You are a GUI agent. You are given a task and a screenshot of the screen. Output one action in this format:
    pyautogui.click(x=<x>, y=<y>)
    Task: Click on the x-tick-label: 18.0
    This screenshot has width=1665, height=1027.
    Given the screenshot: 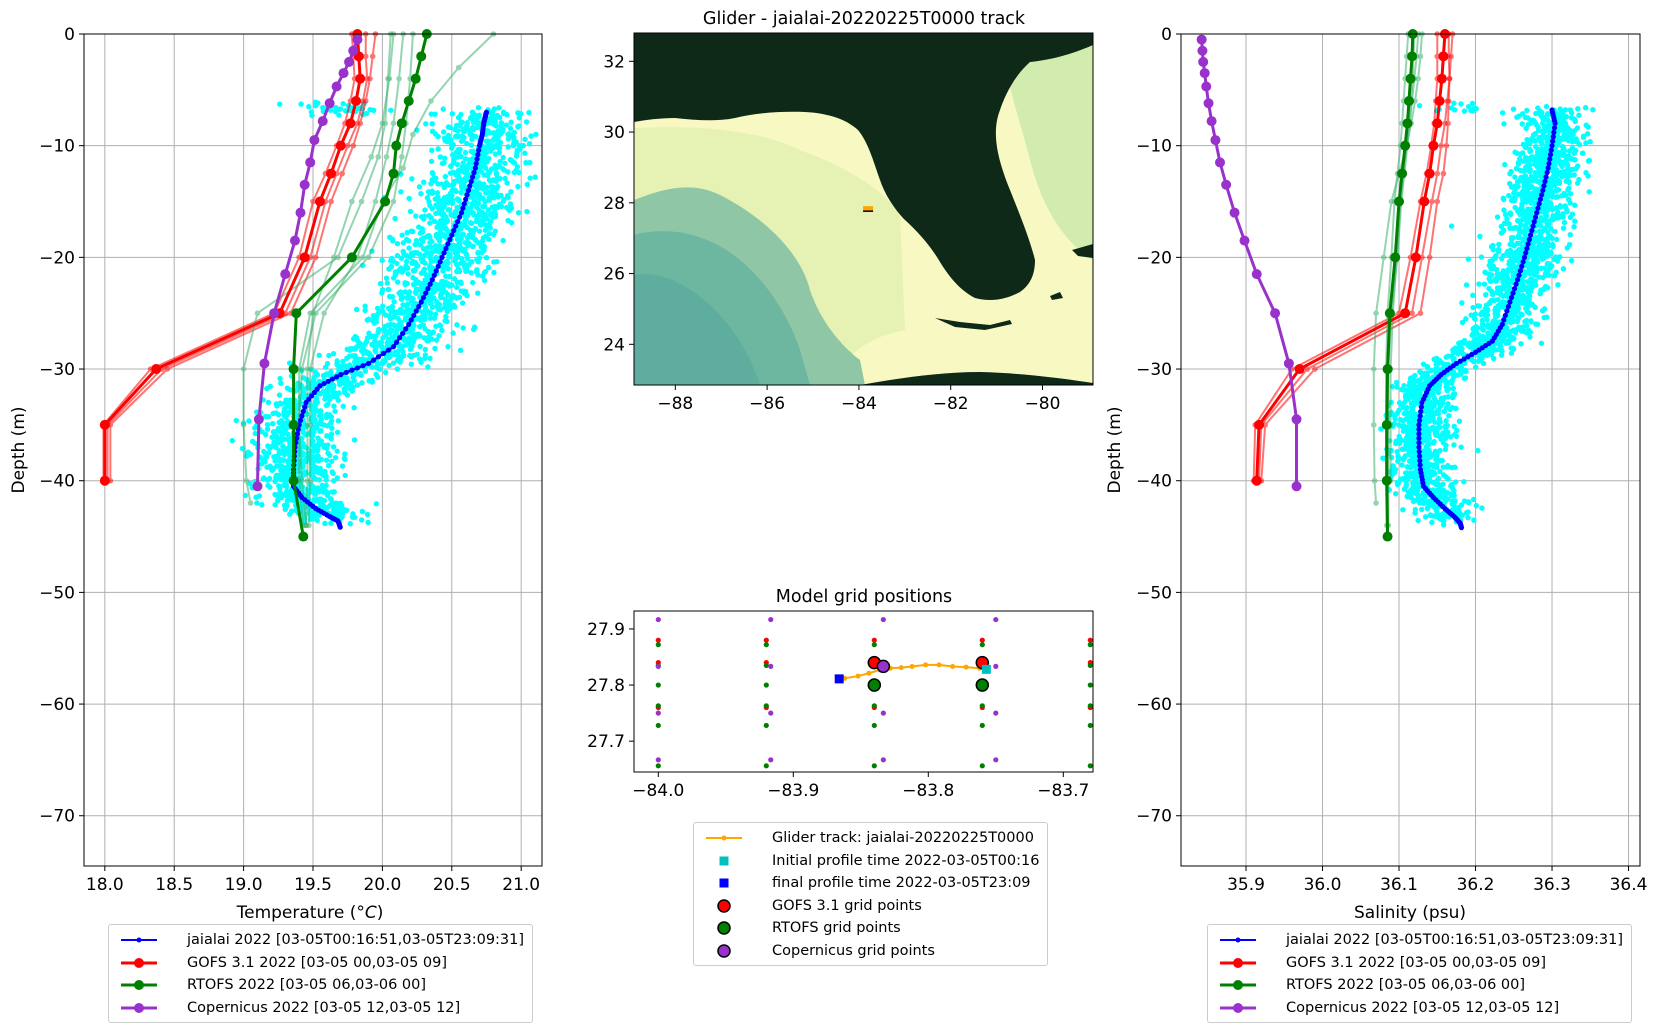 What is the action you would take?
    pyautogui.click(x=105, y=885)
    